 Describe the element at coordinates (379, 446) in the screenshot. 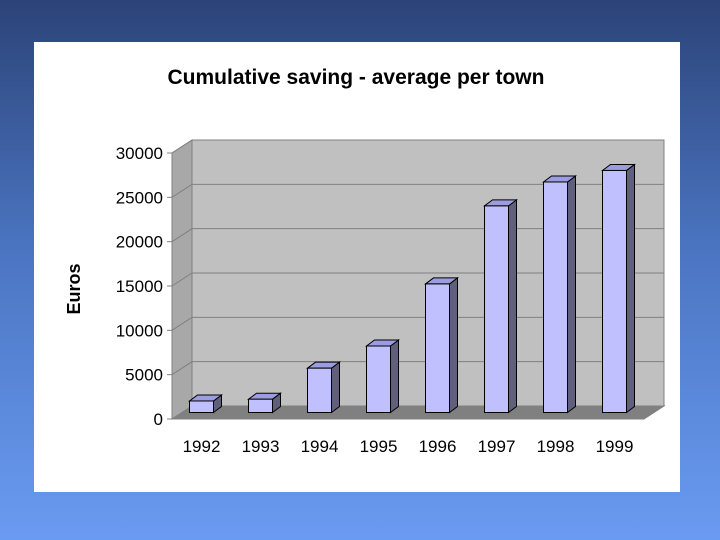

I see `x-tick-label: 1995` at that location.